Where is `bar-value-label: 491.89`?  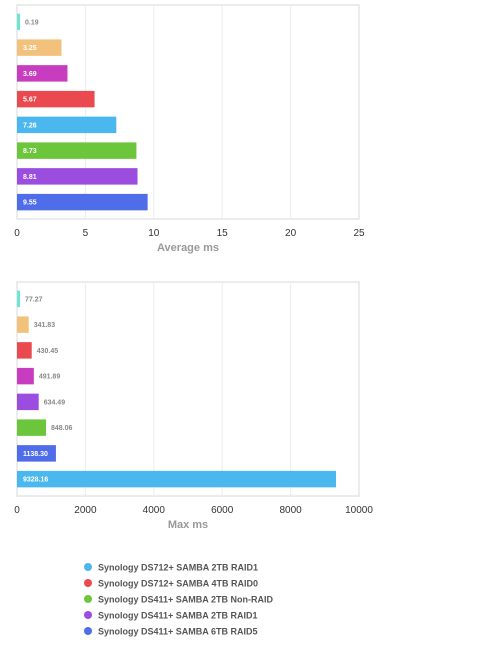 bar-value-label: 491.89 is located at coordinates (50, 377).